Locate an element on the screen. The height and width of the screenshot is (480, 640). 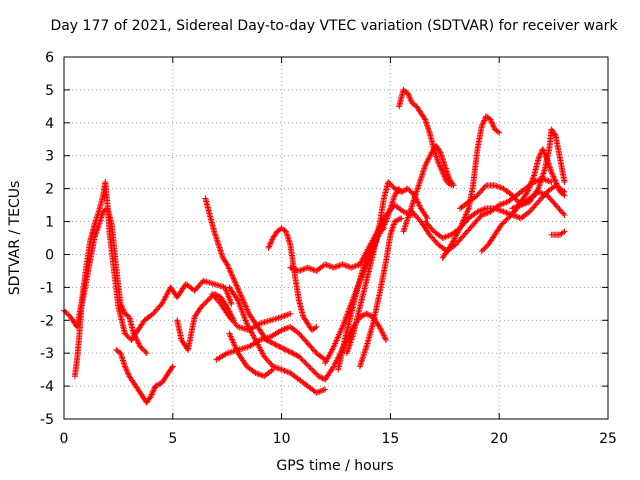
series-23-markers is located at coordinates (538, 203).